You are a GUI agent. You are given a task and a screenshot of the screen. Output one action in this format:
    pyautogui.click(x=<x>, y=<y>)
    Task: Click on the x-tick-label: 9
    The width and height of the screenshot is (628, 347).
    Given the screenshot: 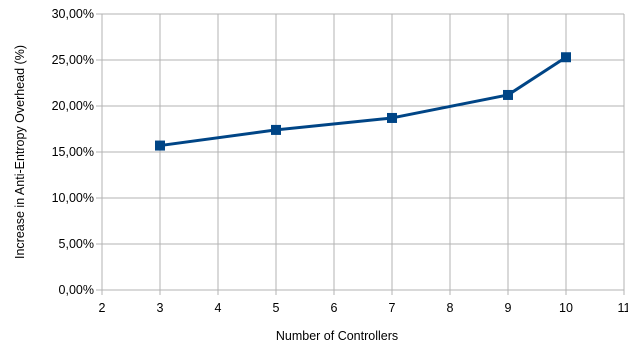 What is the action you would take?
    pyautogui.click(x=508, y=308)
    